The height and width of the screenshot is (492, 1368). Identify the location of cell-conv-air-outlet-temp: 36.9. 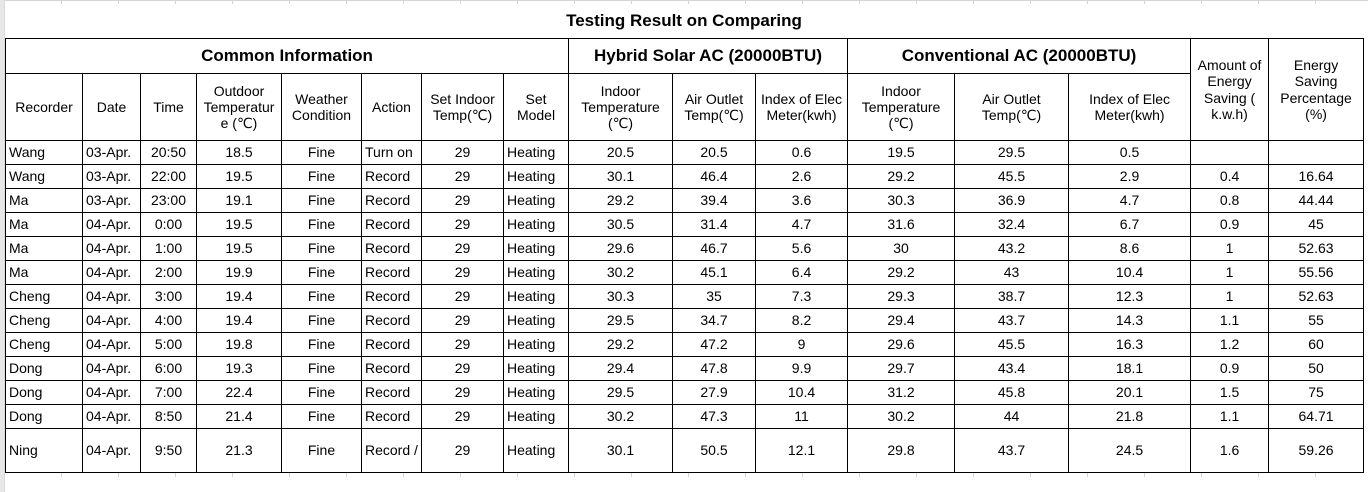
(1012, 200).